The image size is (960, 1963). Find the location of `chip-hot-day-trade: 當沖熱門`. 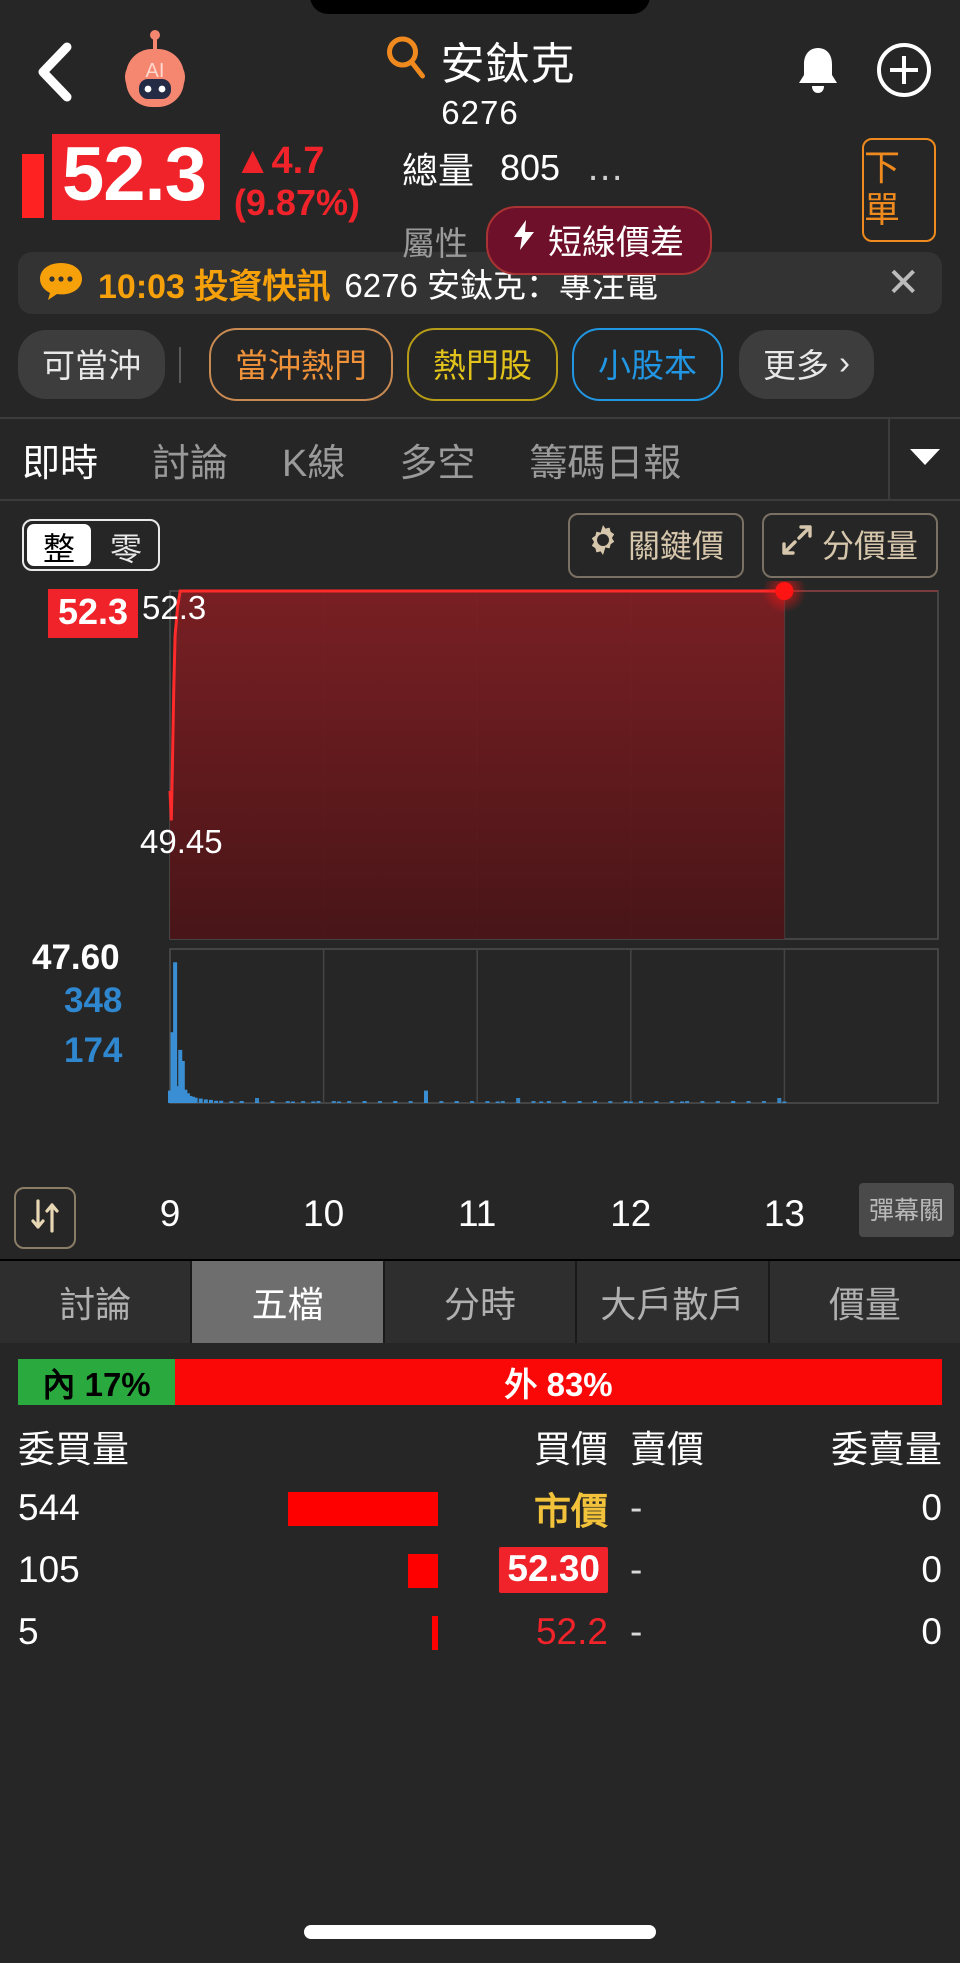

chip-hot-day-trade: 當沖熱門 is located at coordinates (301, 364).